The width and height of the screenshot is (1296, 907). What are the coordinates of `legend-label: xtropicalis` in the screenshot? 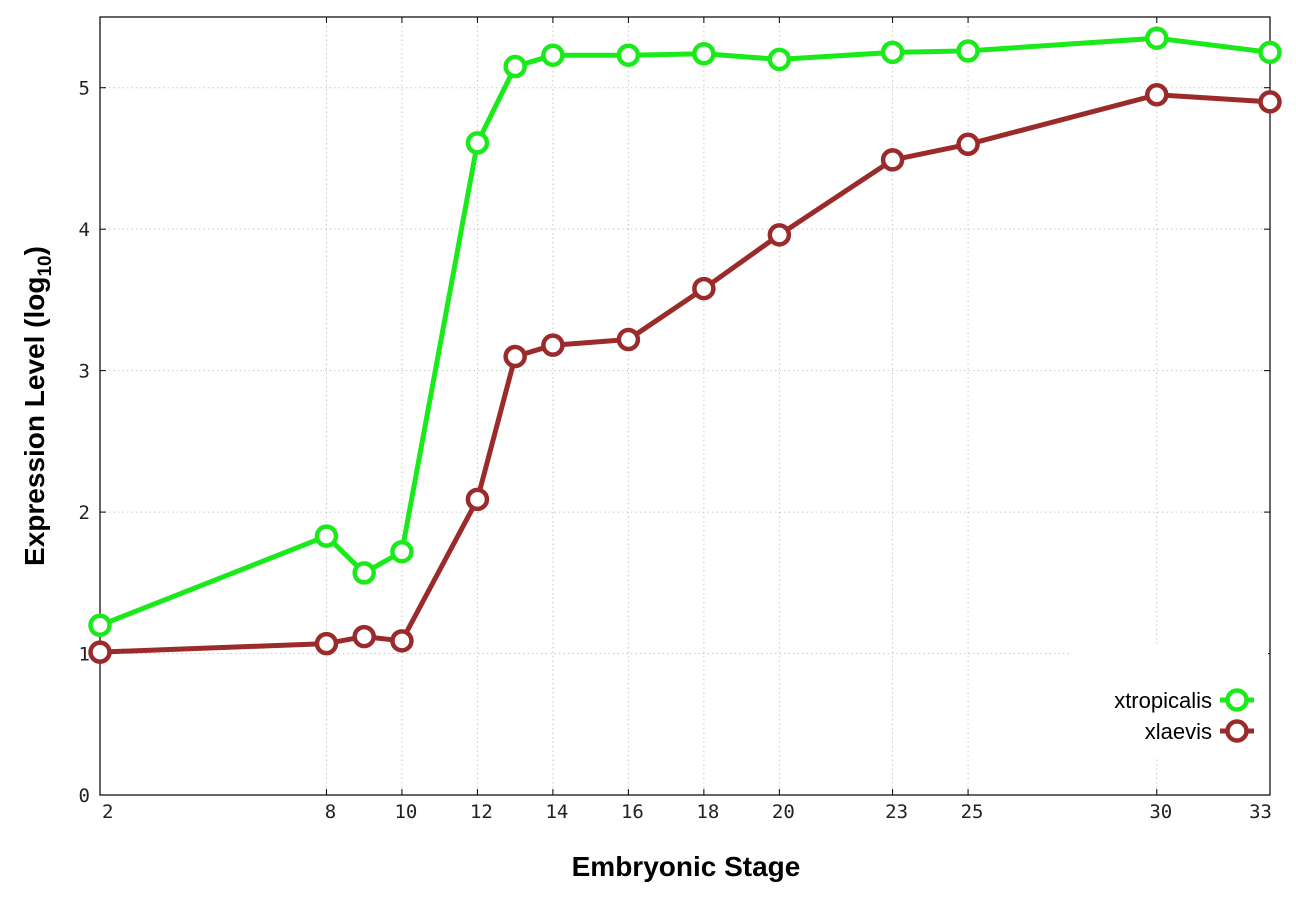 It's located at (1163, 700).